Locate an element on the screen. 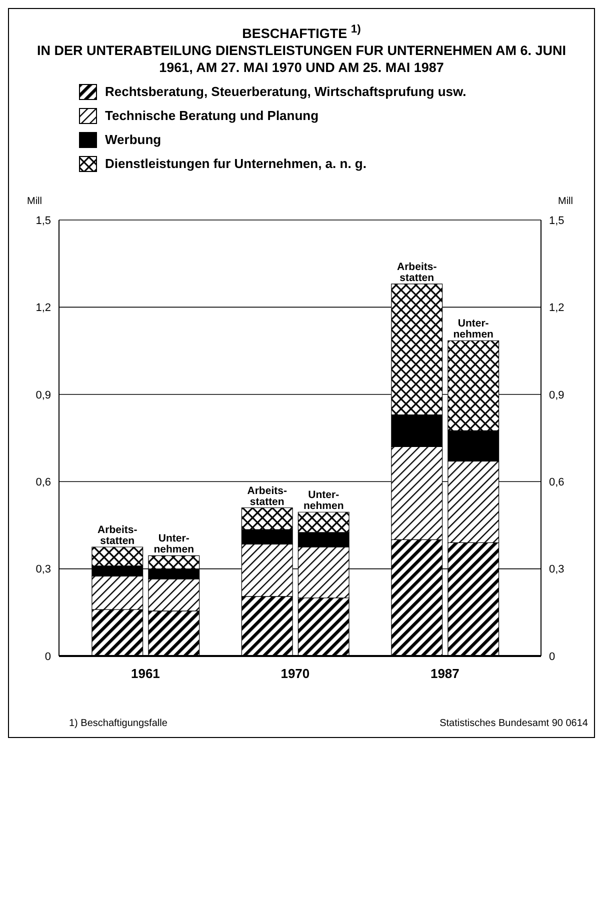 The height and width of the screenshot is (899, 605). y-tick-label: 1,2 is located at coordinates (43, 308).